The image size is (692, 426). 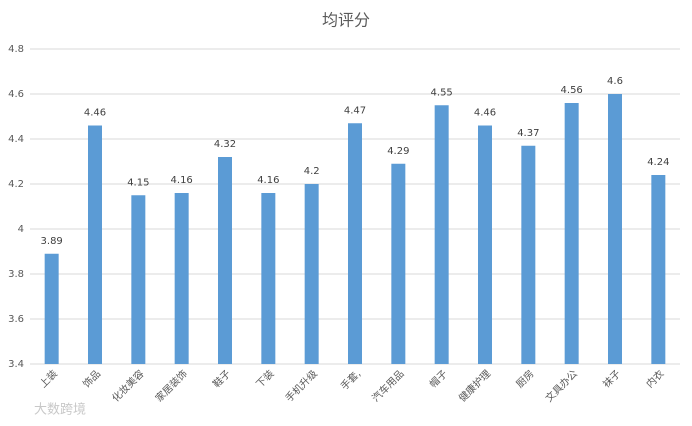 What do you see at coordinates (346, 20) in the screenshot?
I see `chart-title: 均评分` at bounding box center [346, 20].